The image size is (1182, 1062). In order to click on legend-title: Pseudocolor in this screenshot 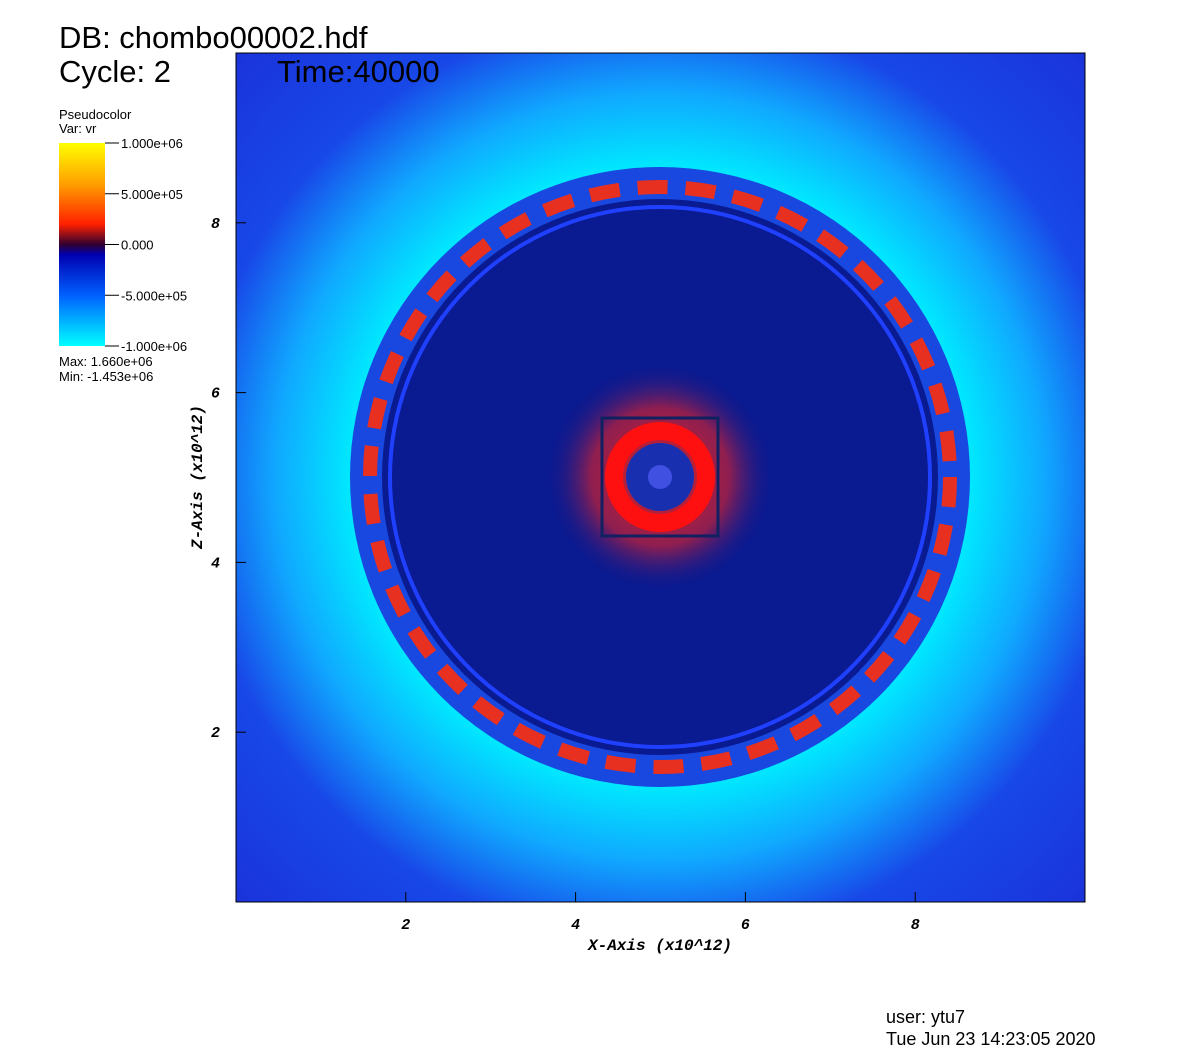, I will do `click(95, 114)`.